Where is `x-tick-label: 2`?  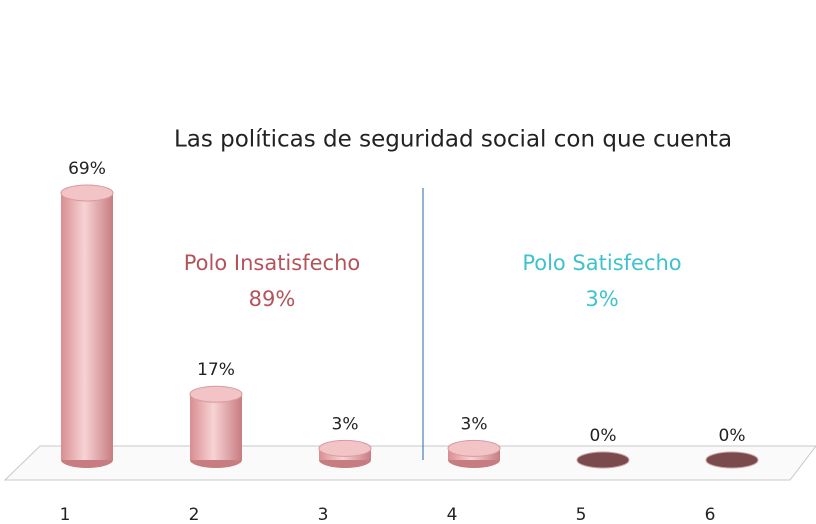
x-tick-label: 2 is located at coordinates (194, 514).